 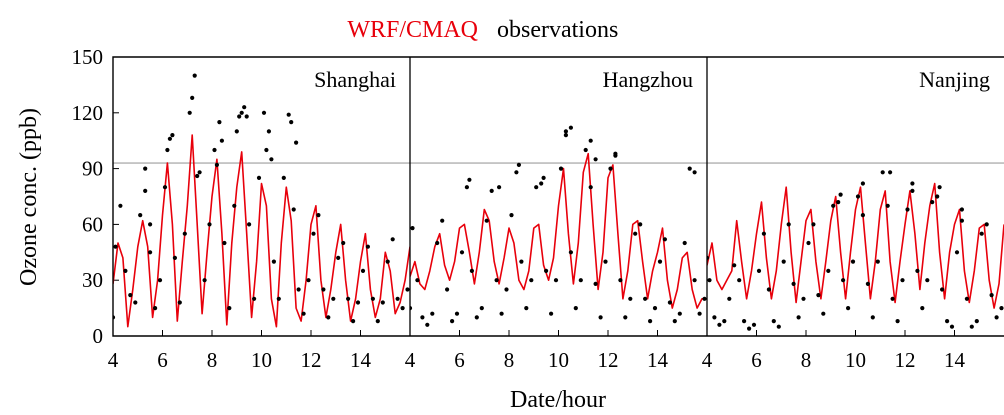 What do you see at coordinates (261, 360) in the screenshot?
I see `x-tick-label: 10` at bounding box center [261, 360].